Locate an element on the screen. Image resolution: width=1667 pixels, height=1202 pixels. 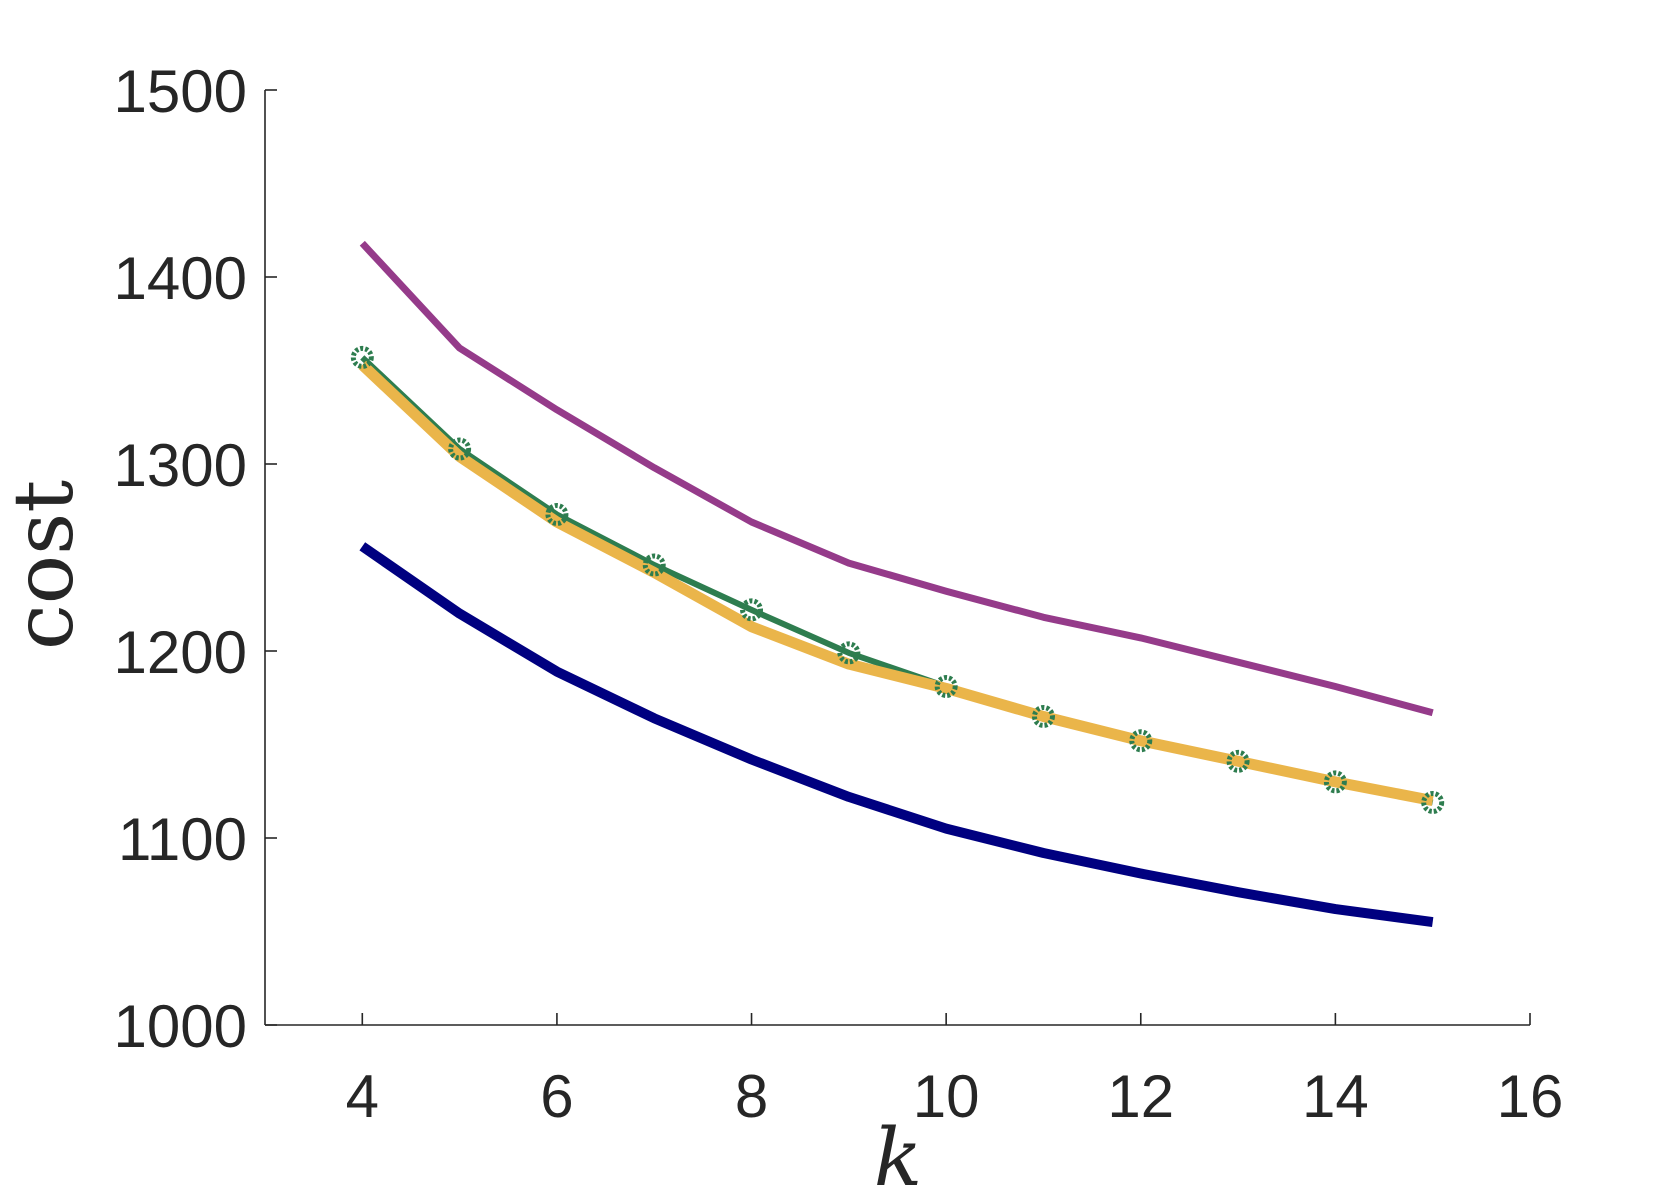
x-tick-label: 4 is located at coordinates (362, 1096).